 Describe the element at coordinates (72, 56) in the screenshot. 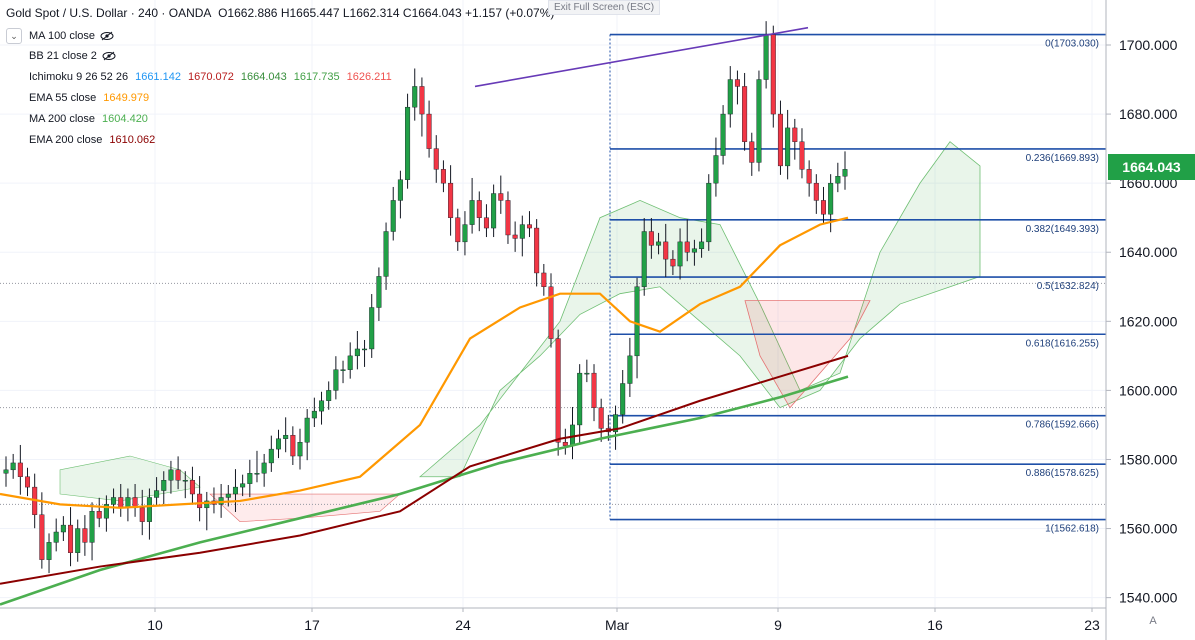

I see `indicator-row: BB 21 close 2` at that location.